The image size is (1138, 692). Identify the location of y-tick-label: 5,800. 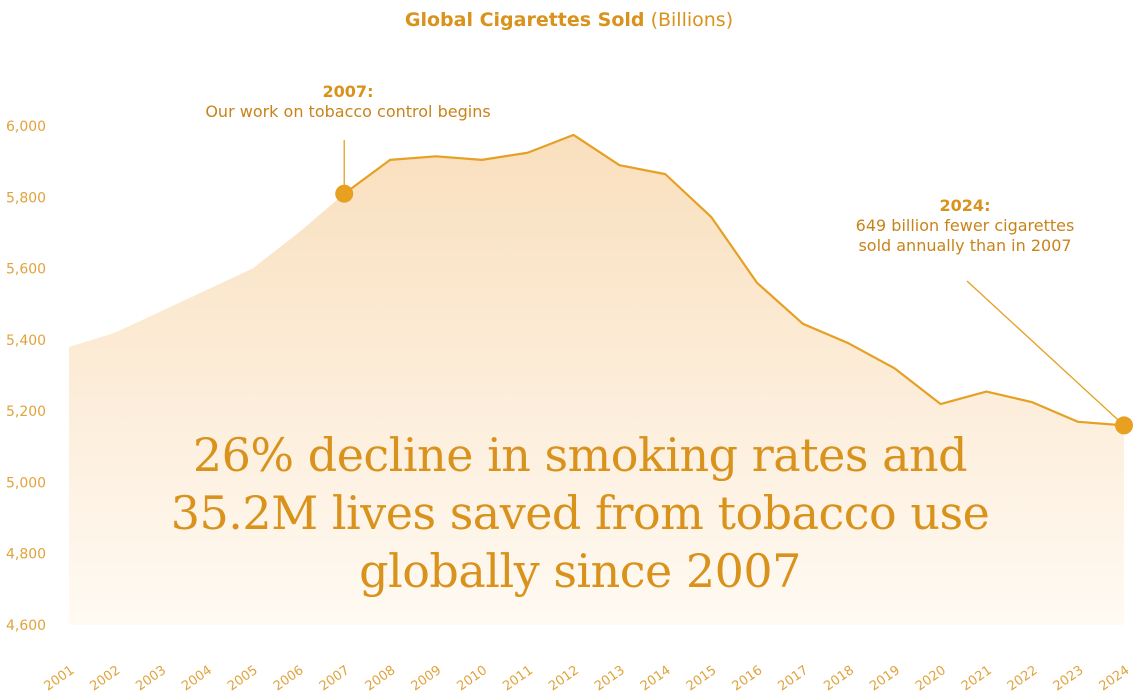
(26, 198).